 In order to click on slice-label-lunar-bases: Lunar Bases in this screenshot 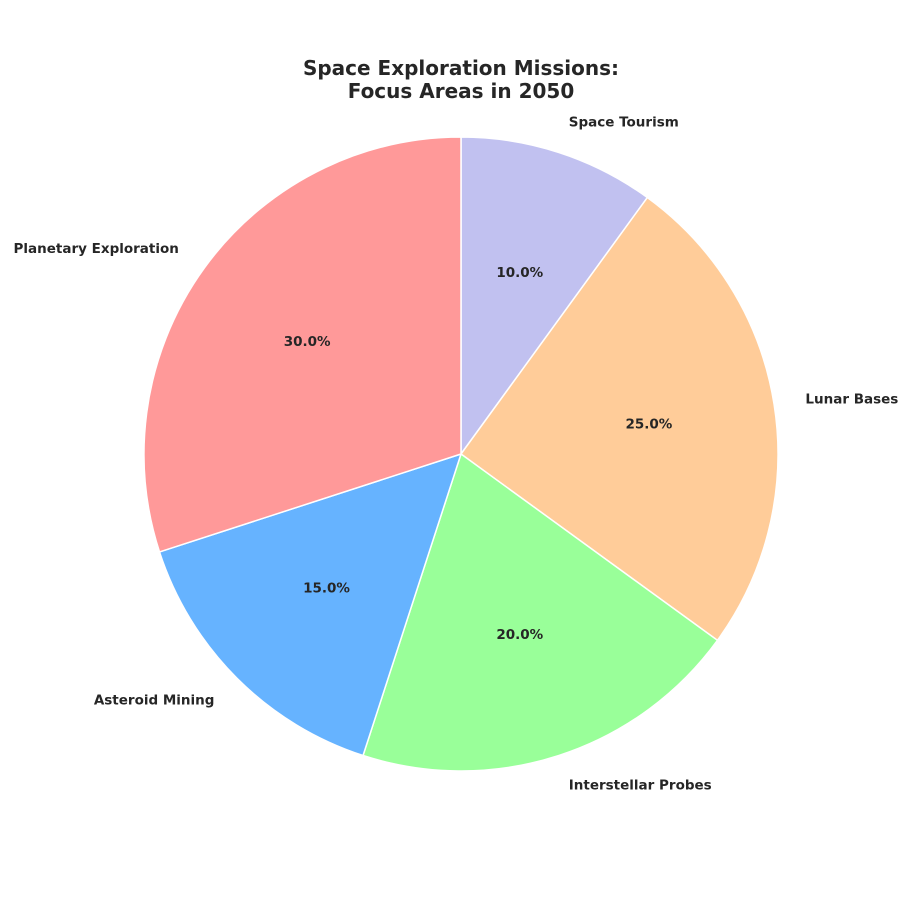, I will do `click(851, 399)`.